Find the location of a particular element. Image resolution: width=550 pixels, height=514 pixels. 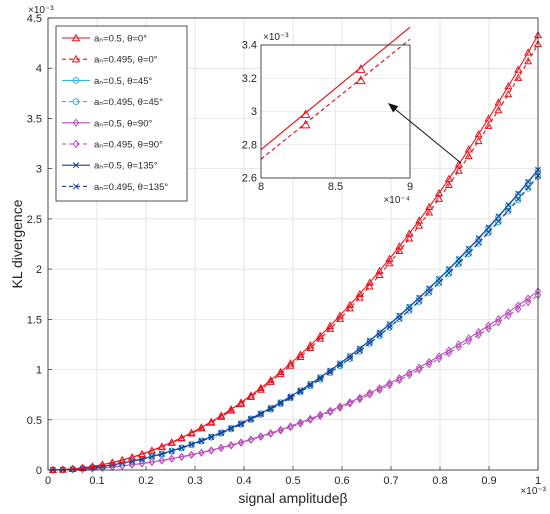

y-tick-label: 4 is located at coordinates (39, 69).